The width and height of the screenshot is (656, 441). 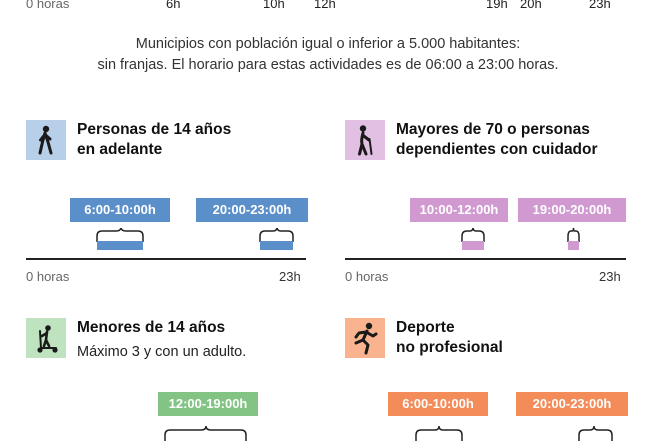 I want to click on top-axis-label-10h: 10h, so click(x=274, y=5).